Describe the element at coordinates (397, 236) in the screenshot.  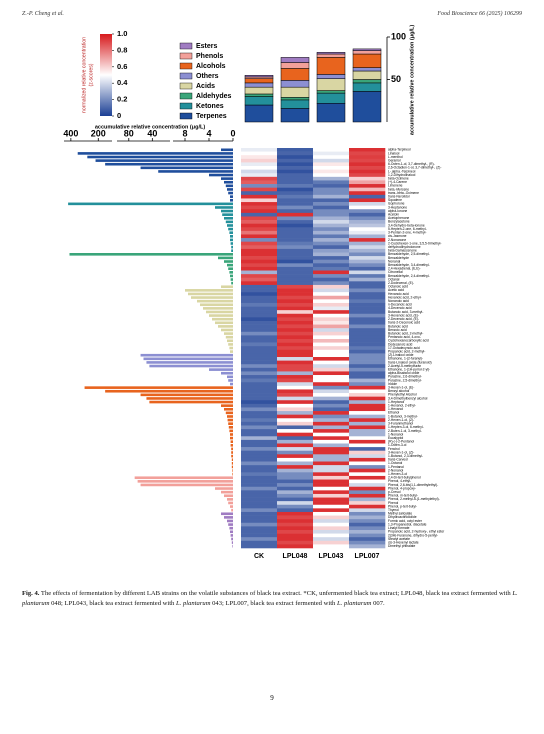
I see `compound-label: cis-Jasmone` at that location.